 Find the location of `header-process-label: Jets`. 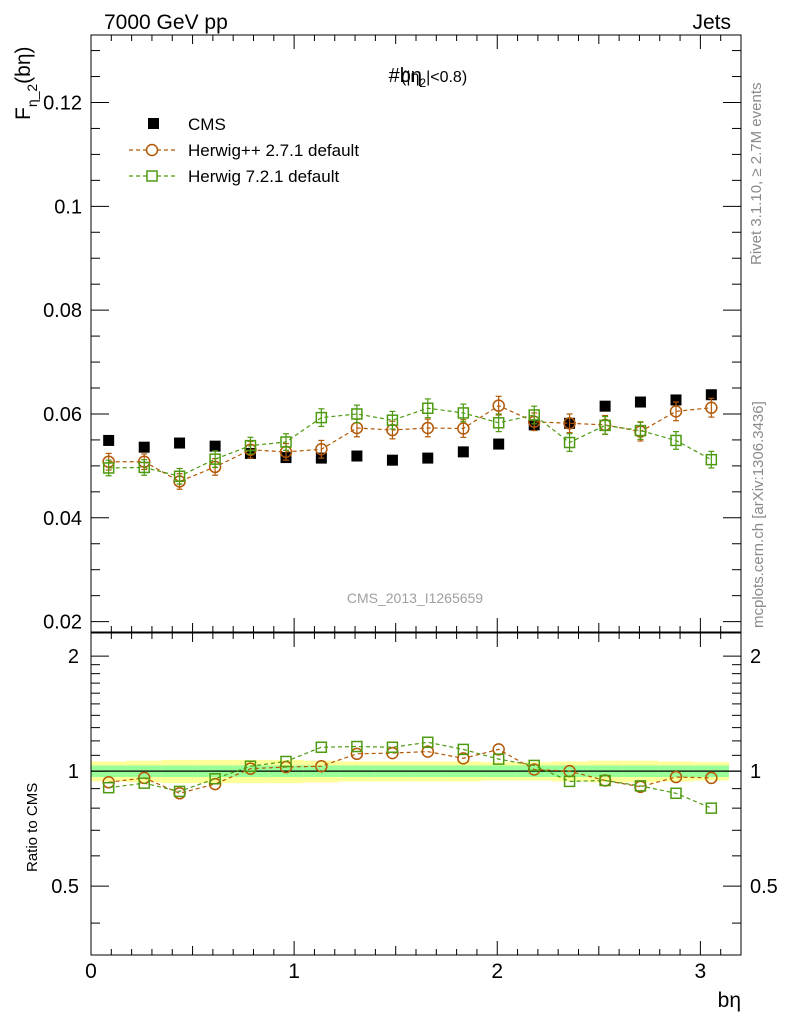

header-process-label: Jets is located at coordinates (711, 22).